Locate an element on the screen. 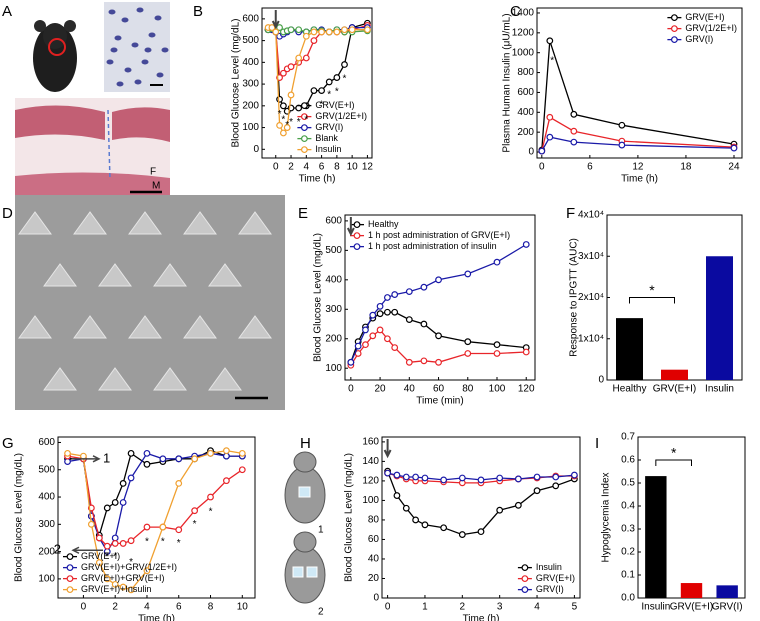  legend-label: GRV(E+I)+GRV(1/2E+I) is located at coordinates (129, 567).